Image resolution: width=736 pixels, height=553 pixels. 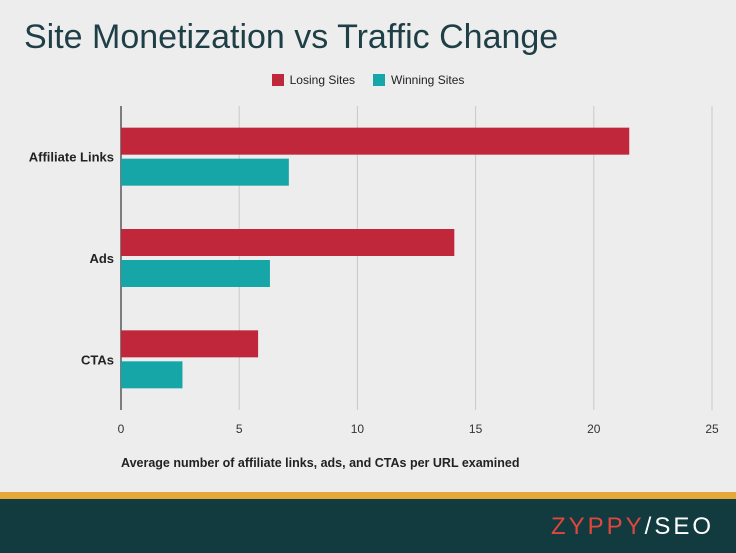 What do you see at coordinates (368, 495) in the screenshot?
I see `footer-accent-stripe` at bounding box center [368, 495].